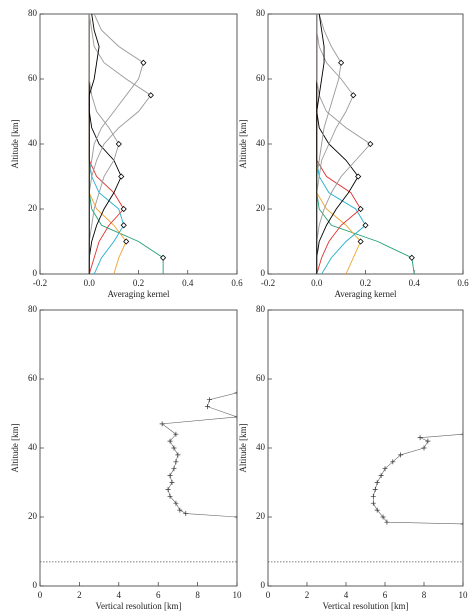 This screenshot has height=611, width=474. I want to click on x-tick-label: -0.2, so click(40, 283).